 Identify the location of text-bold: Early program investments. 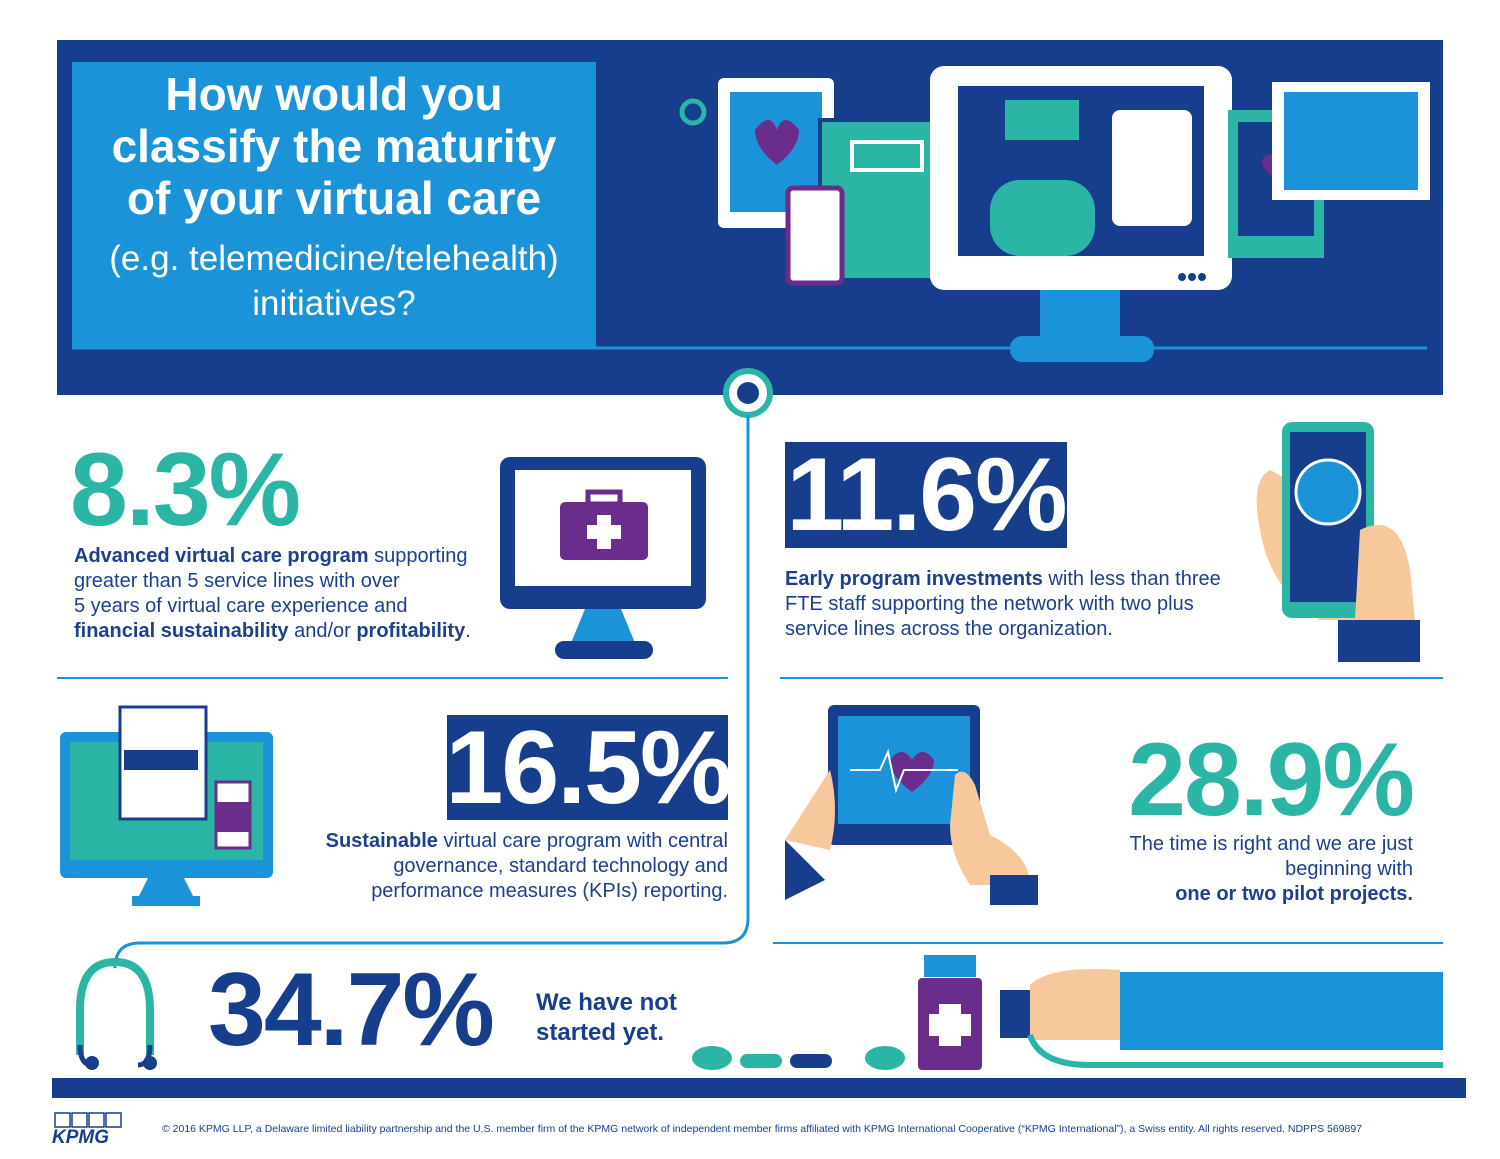
(914, 579).